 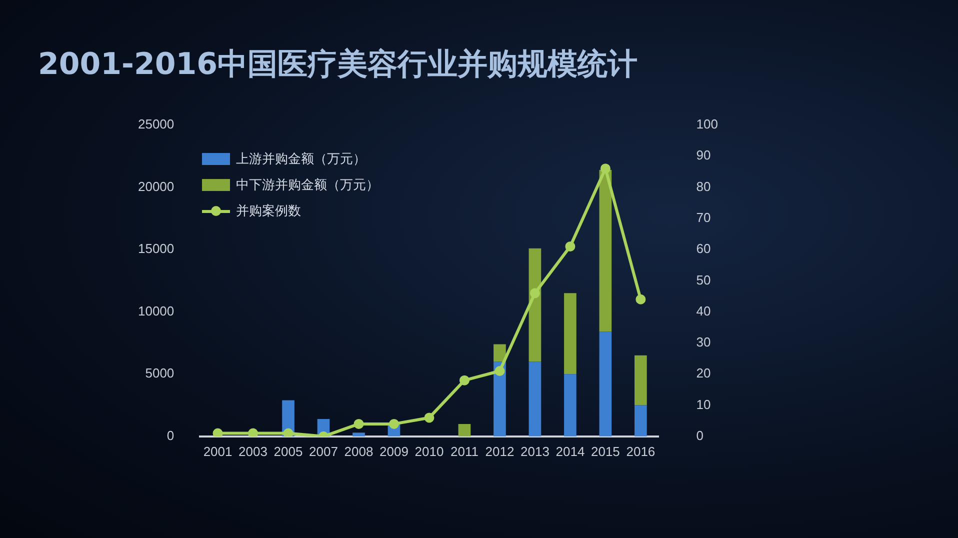 I want to click on x-tick-label: 2011, so click(x=464, y=451).